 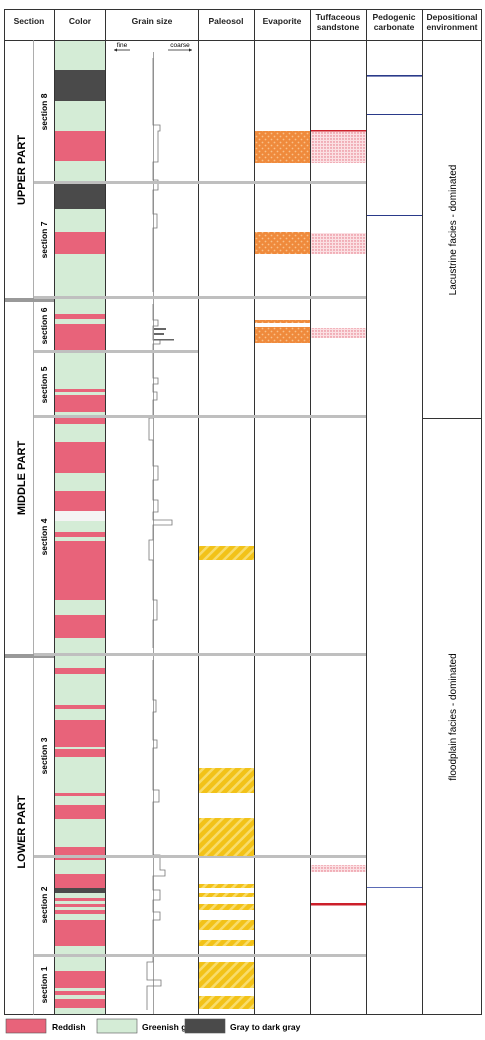 What do you see at coordinates (44, 384) in the screenshot?
I see `section-label: section 5` at bounding box center [44, 384].